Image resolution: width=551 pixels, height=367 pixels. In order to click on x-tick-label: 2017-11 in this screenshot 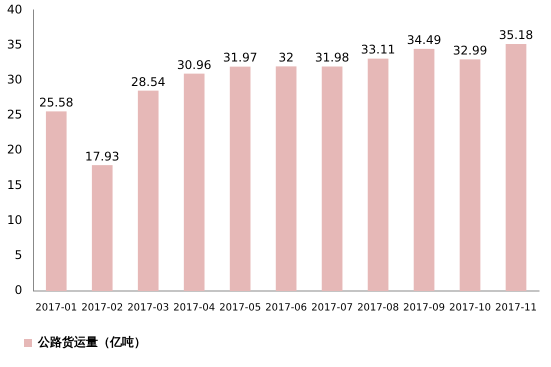, I will do `click(516, 308)`.